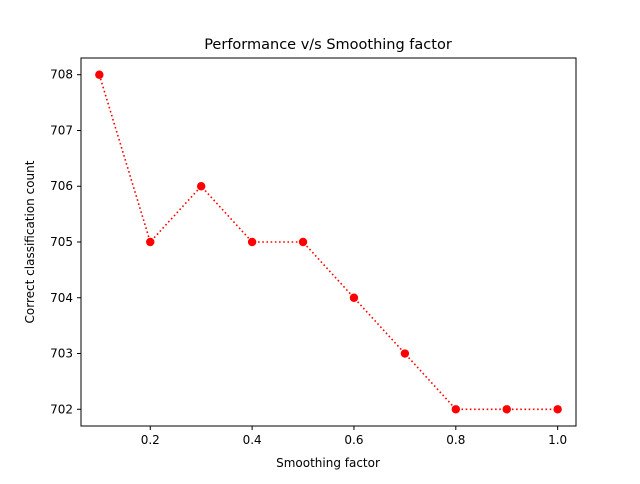 This screenshot has width=640, height=484. Describe the element at coordinates (353, 440) in the screenshot. I see `x-tick-label: 0.6` at that location.